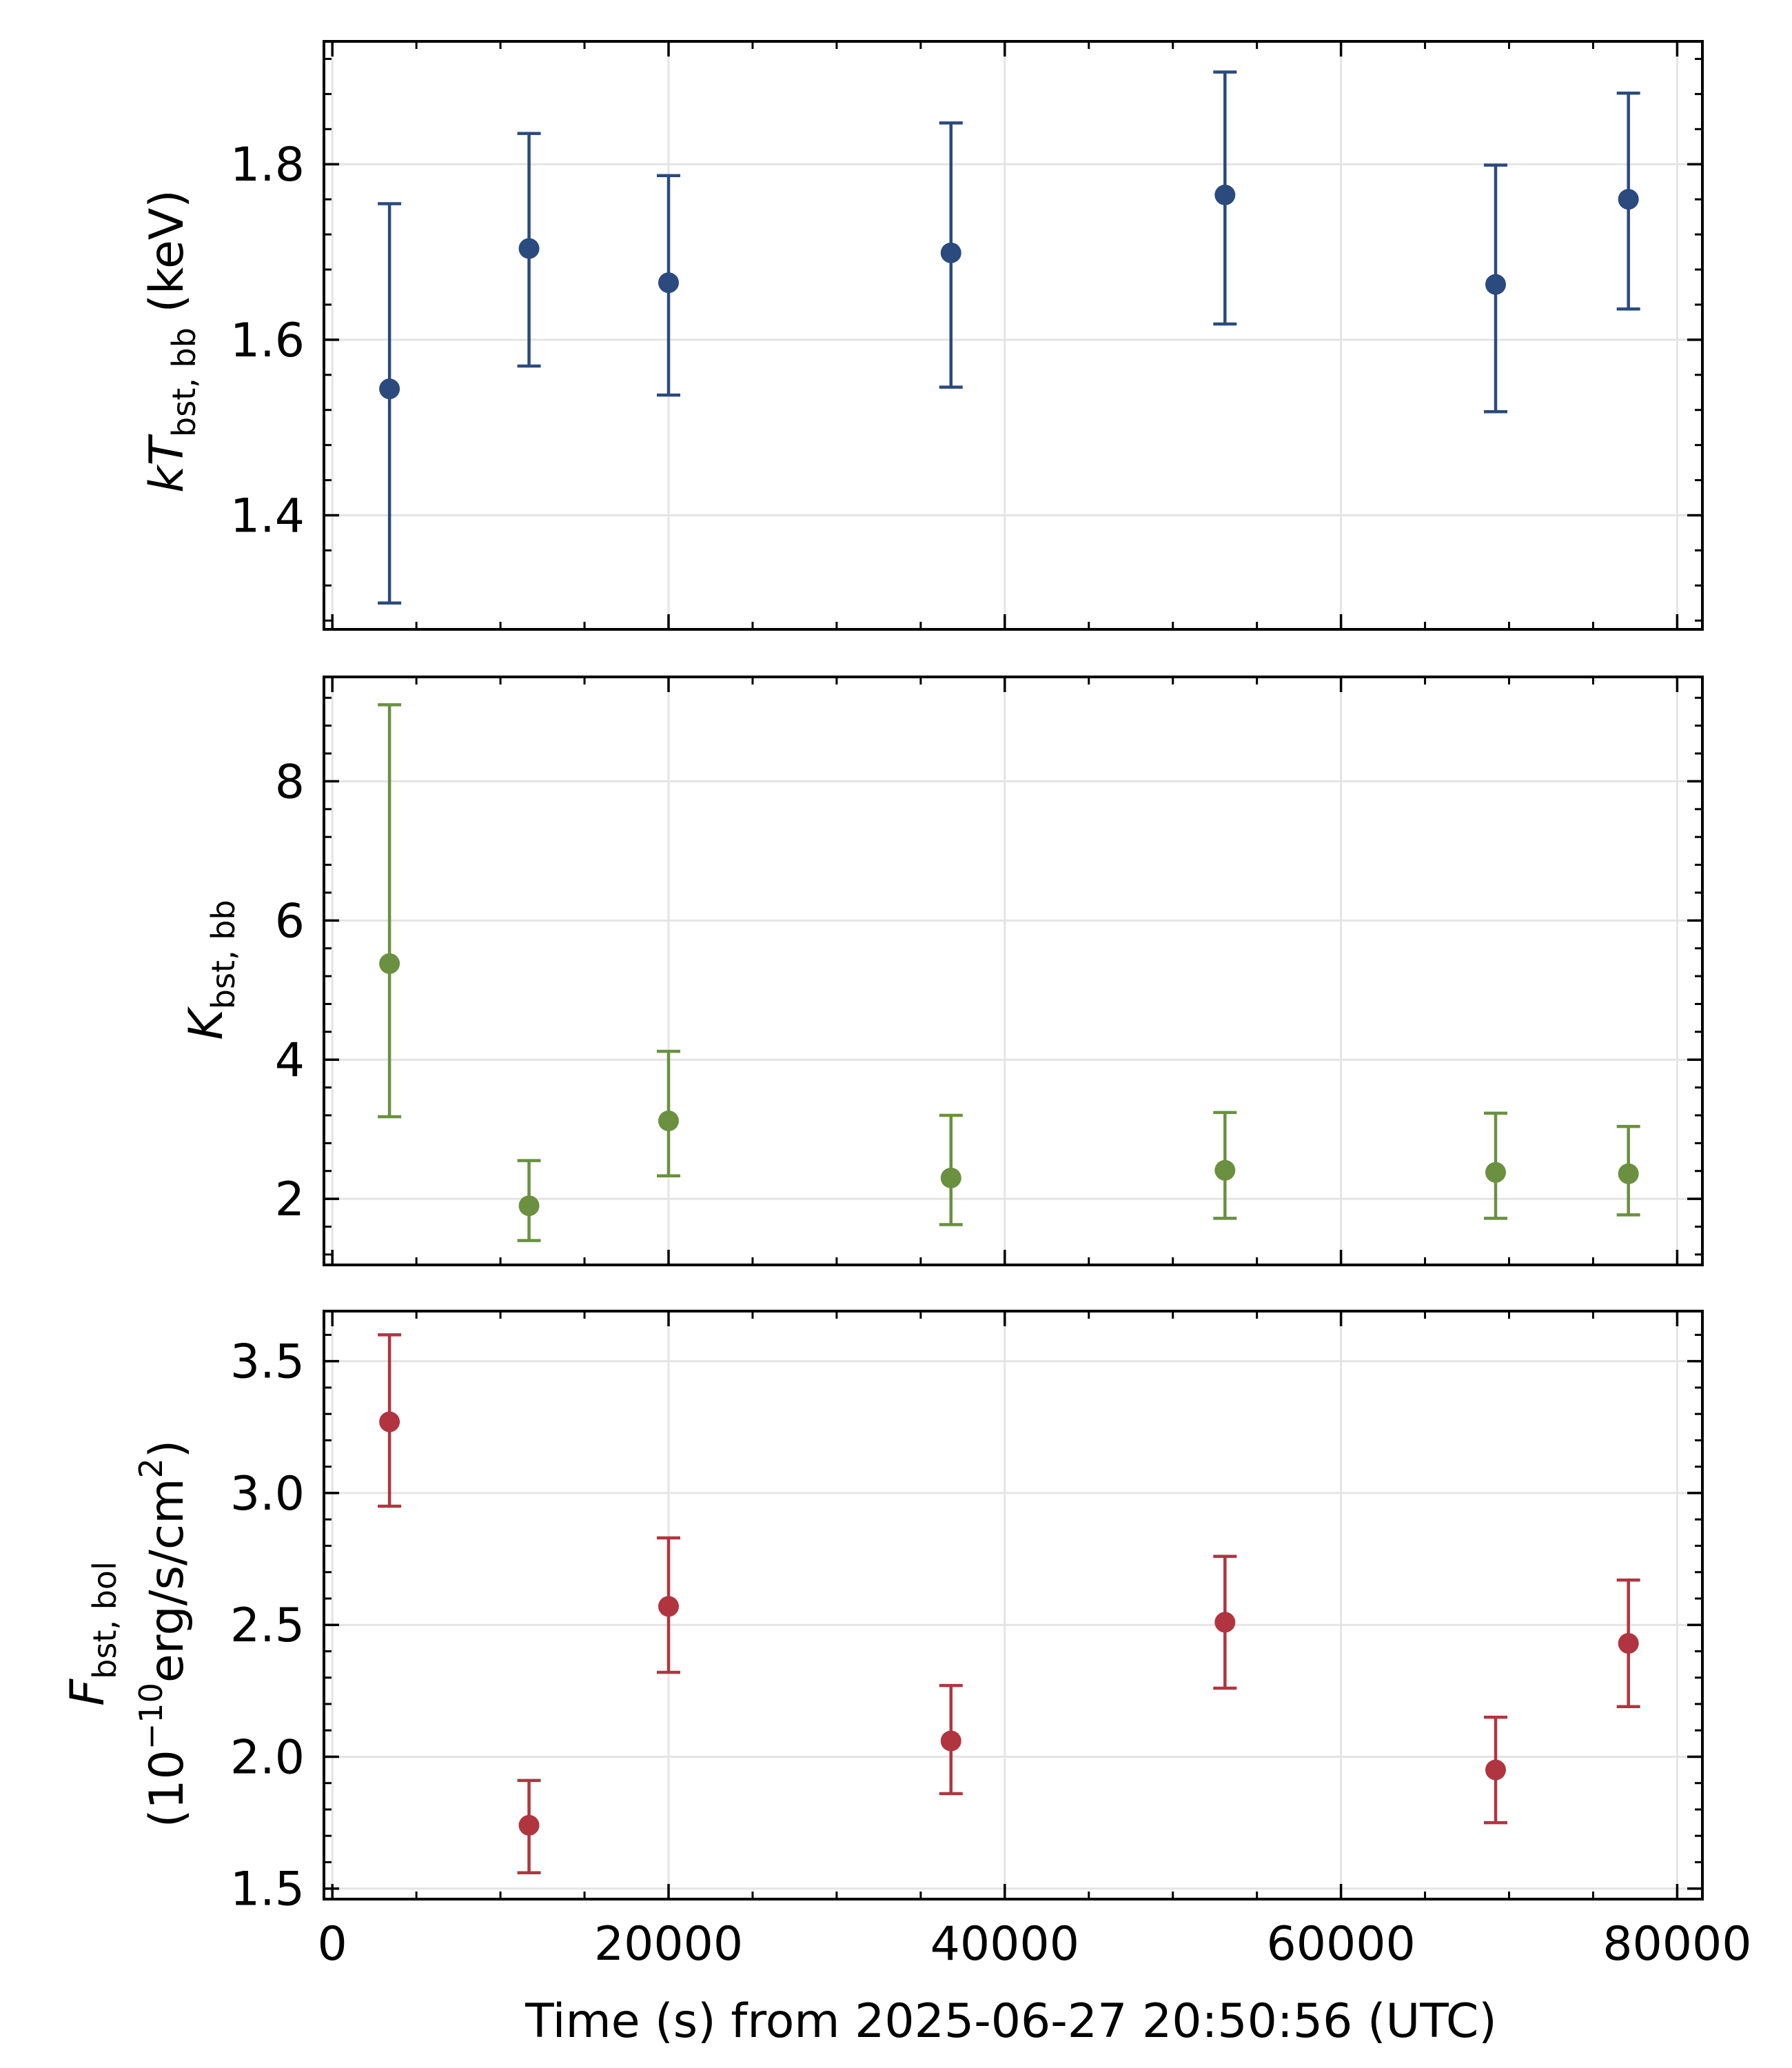 This screenshot has height=2068, width=1792. What do you see at coordinates (290, 1060) in the screenshot?
I see `y-tick-label: 4` at bounding box center [290, 1060].